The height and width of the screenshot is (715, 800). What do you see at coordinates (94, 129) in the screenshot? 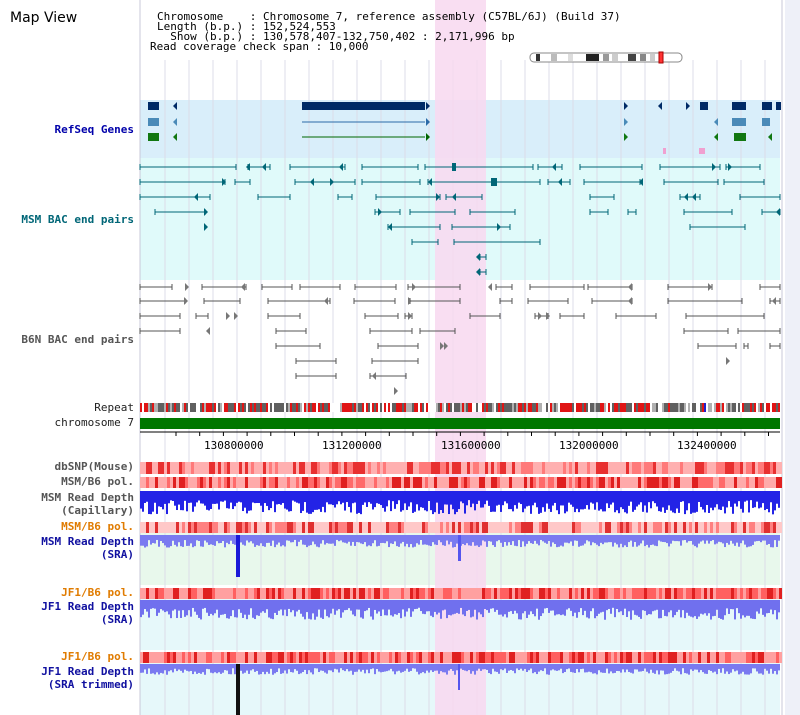
I see `label-refseq-genes: RefSeq Genes` at bounding box center [94, 129].